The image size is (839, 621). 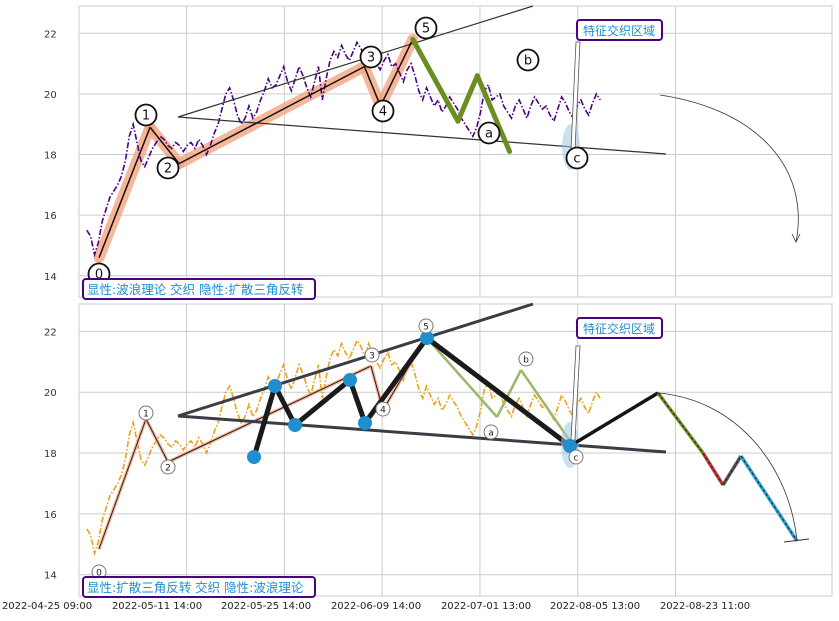 What do you see at coordinates (595, 606) in the screenshot?
I see `x-tick-label: 2022-08-05 13:00` at bounding box center [595, 606].